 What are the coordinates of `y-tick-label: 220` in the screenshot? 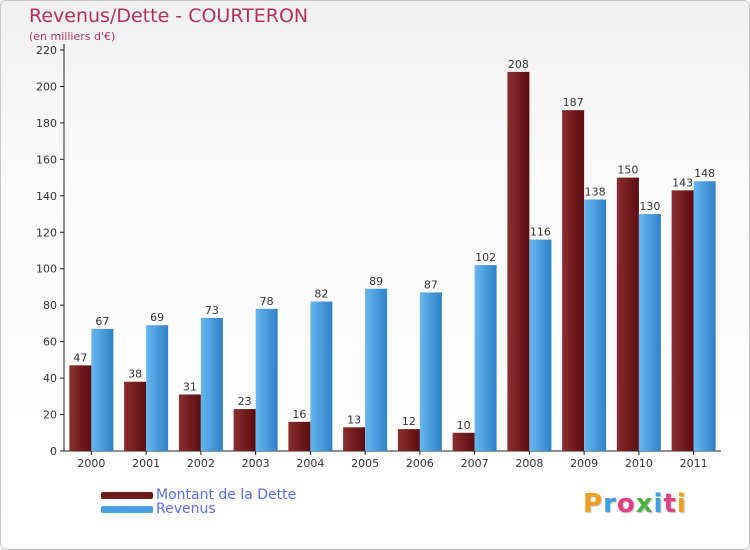 It's located at (46, 50).